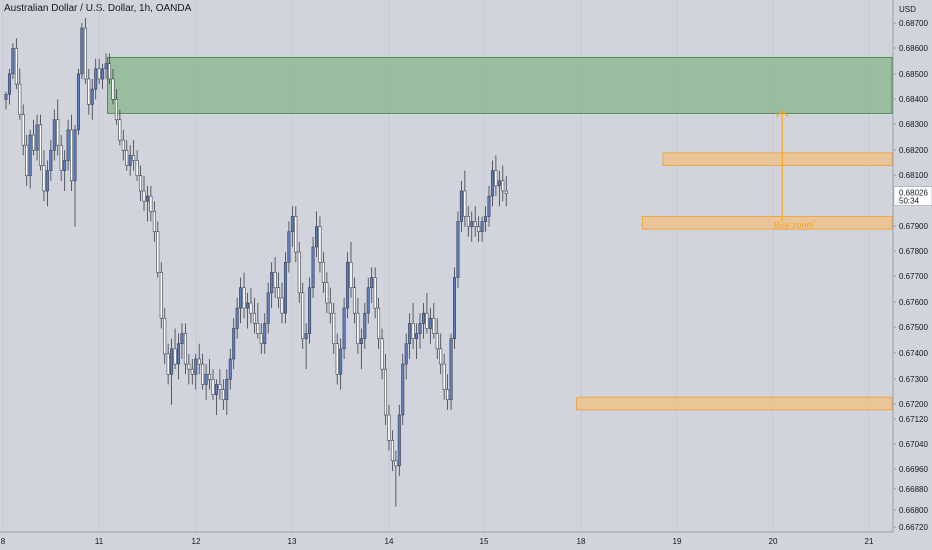 The width and height of the screenshot is (932, 550). I want to click on zone-resistance, so click(777, 159).